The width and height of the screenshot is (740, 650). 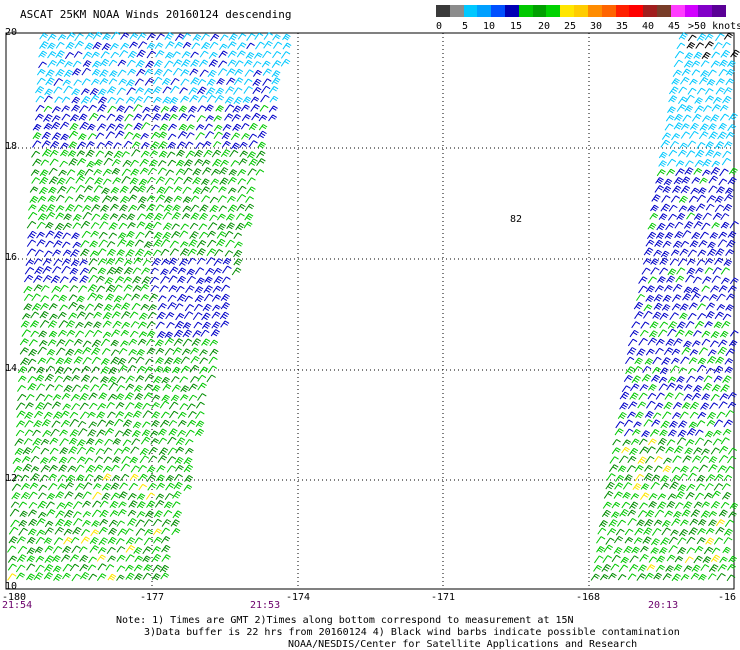 What do you see at coordinates (663, 605) in the screenshot?
I see `time-label-right: 20:13` at bounding box center [663, 605].